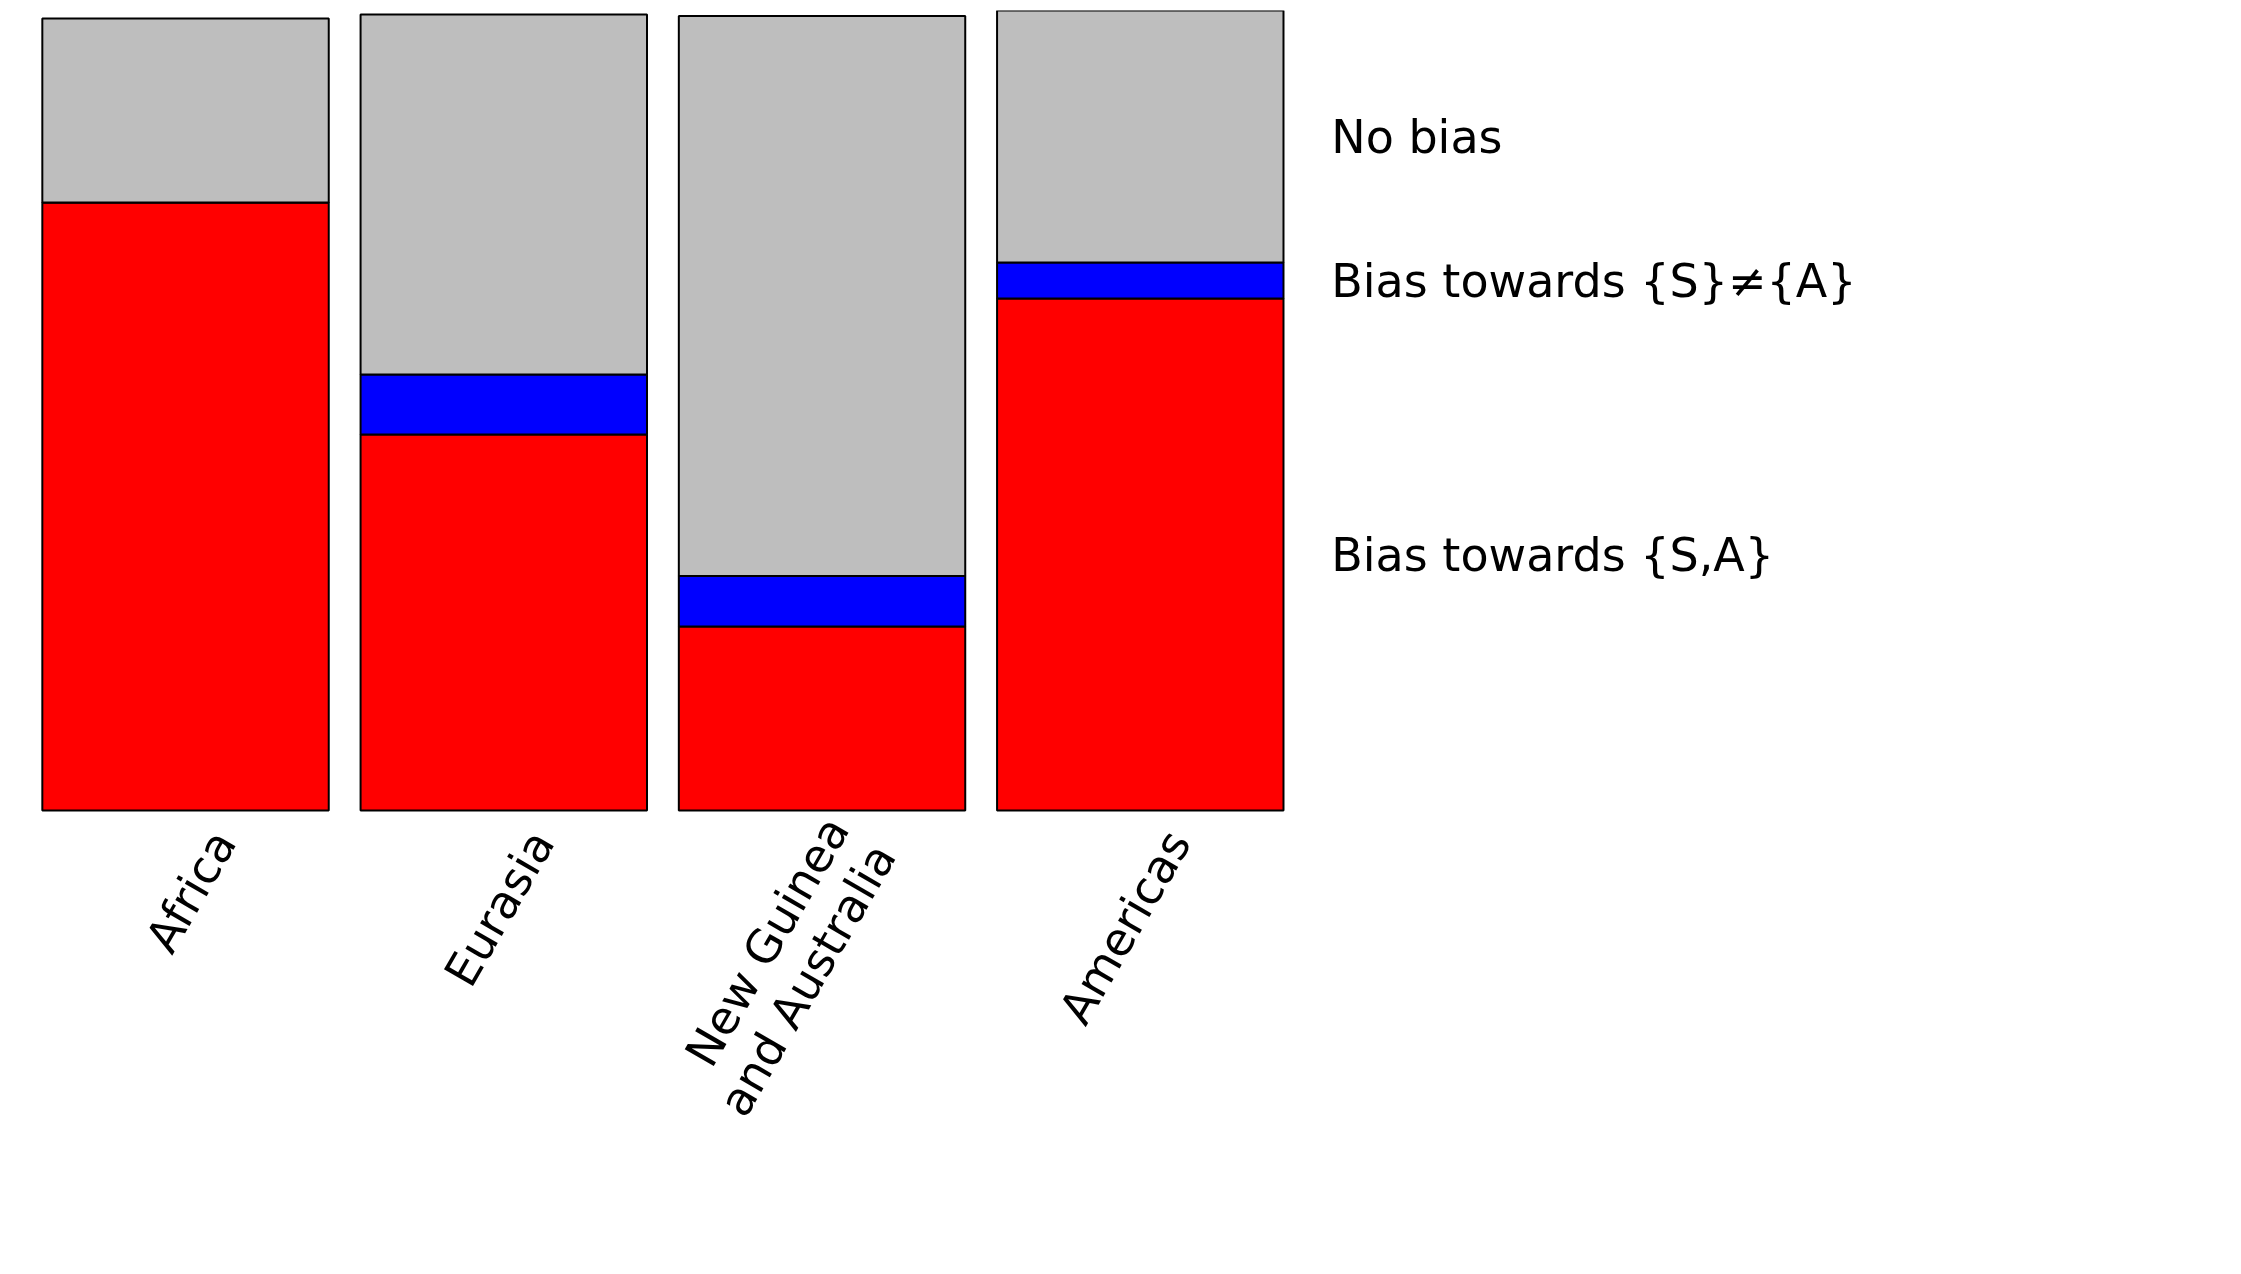 Image resolution: width=2241 pixels, height=1274 pixels. I want to click on series-label: No bias, so click(1417, 136).